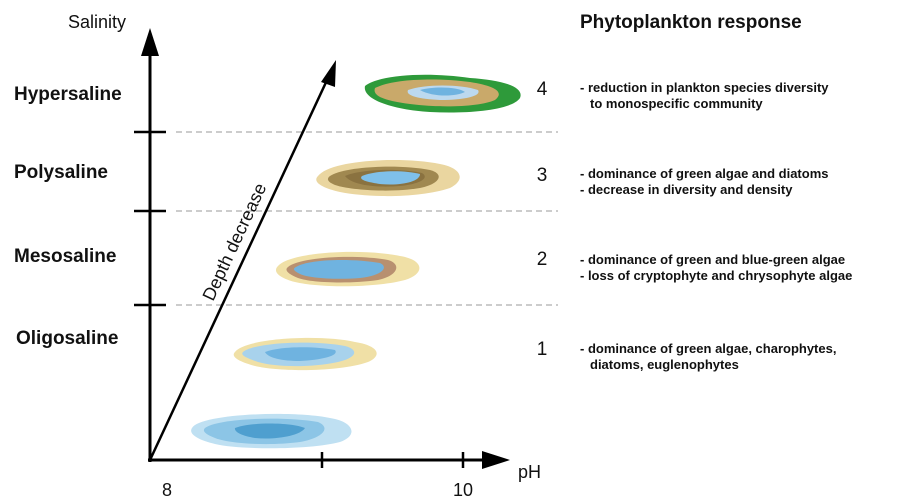  I want to click on x-tick-label: 8, so click(167, 490).